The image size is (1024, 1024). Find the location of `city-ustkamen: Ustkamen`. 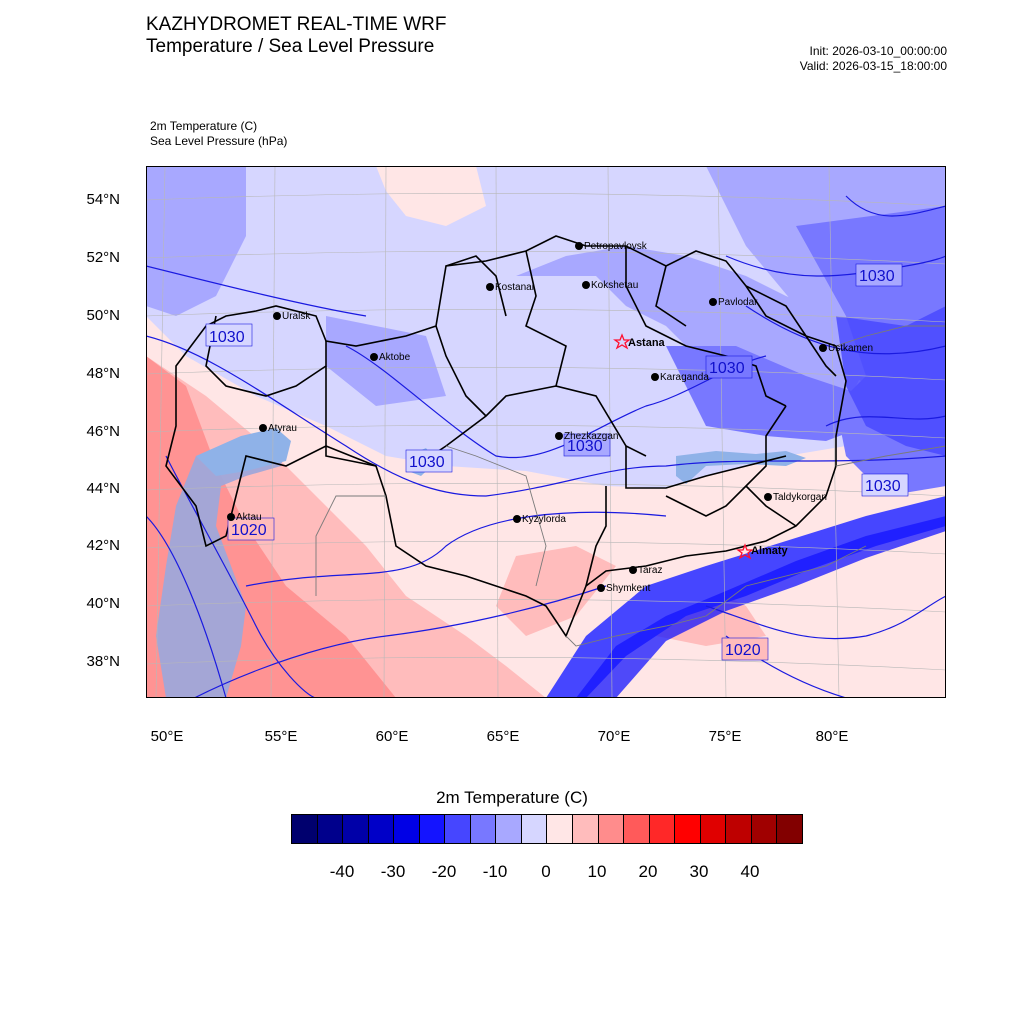

city-ustkamen: Ustkamen is located at coordinates (850, 348).